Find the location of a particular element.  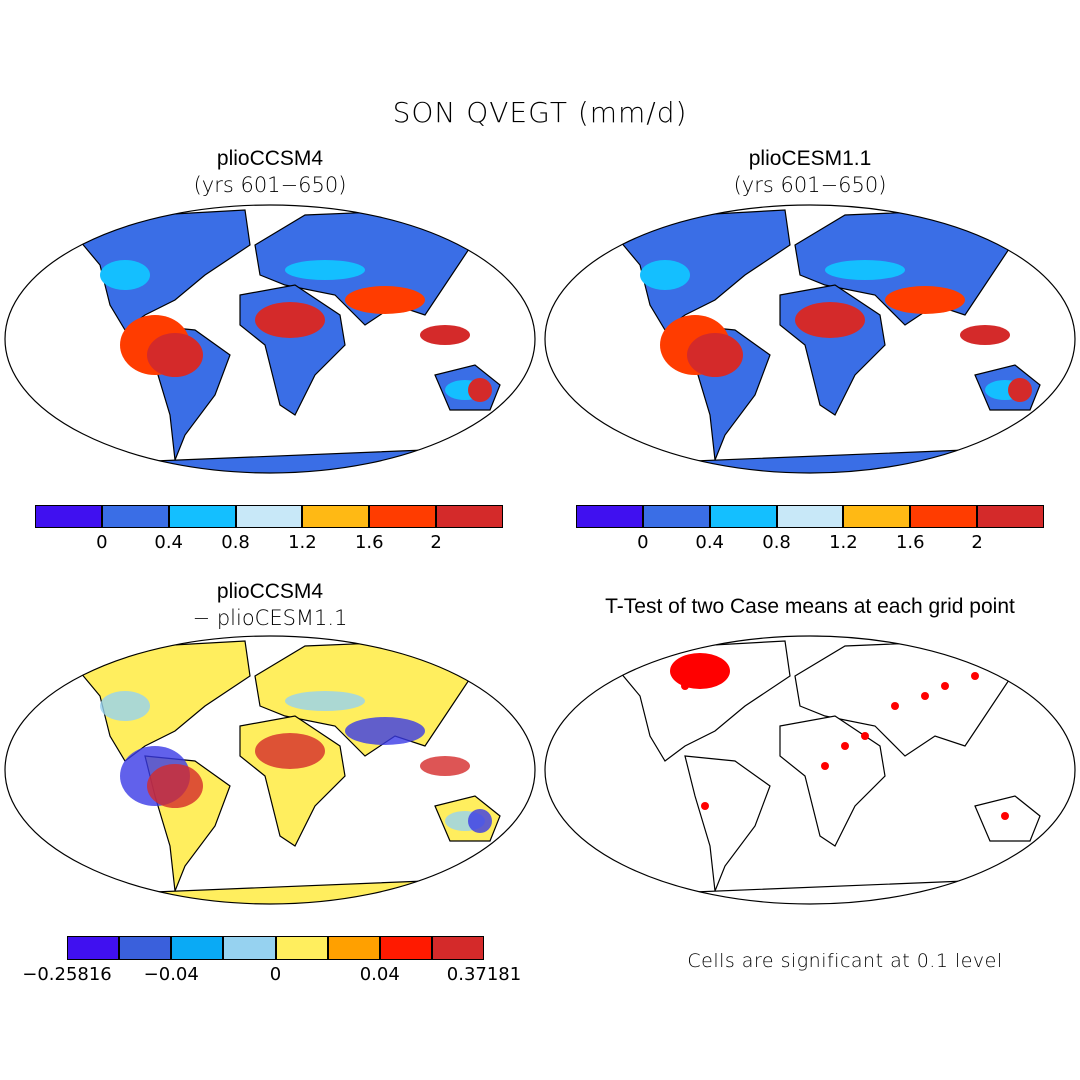

colorbar1-label: 1.2 is located at coordinates (302, 542).